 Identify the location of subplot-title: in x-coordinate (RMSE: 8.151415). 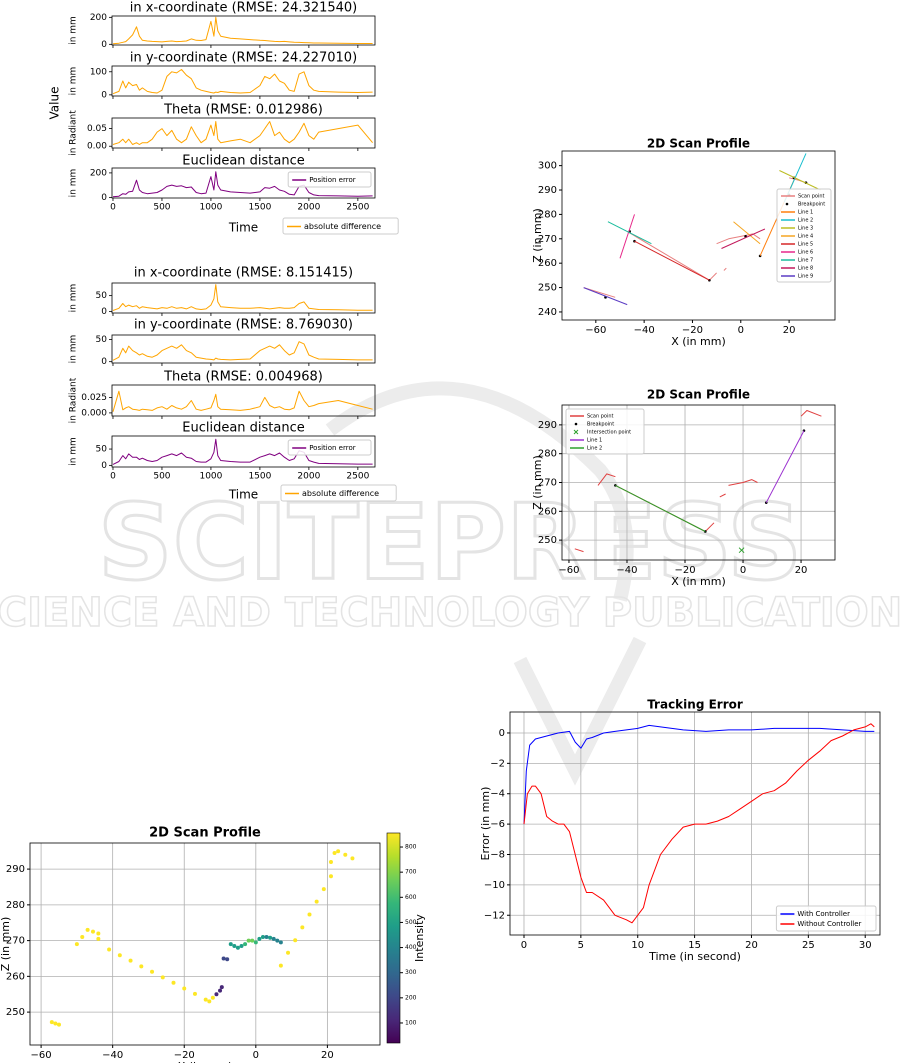
(243, 273).